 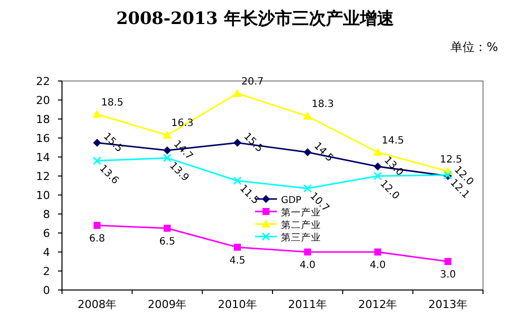 What do you see at coordinates (308, 304) in the screenshot?
I see `x-tick-label: 2011年` at bounding box center [308, 304].